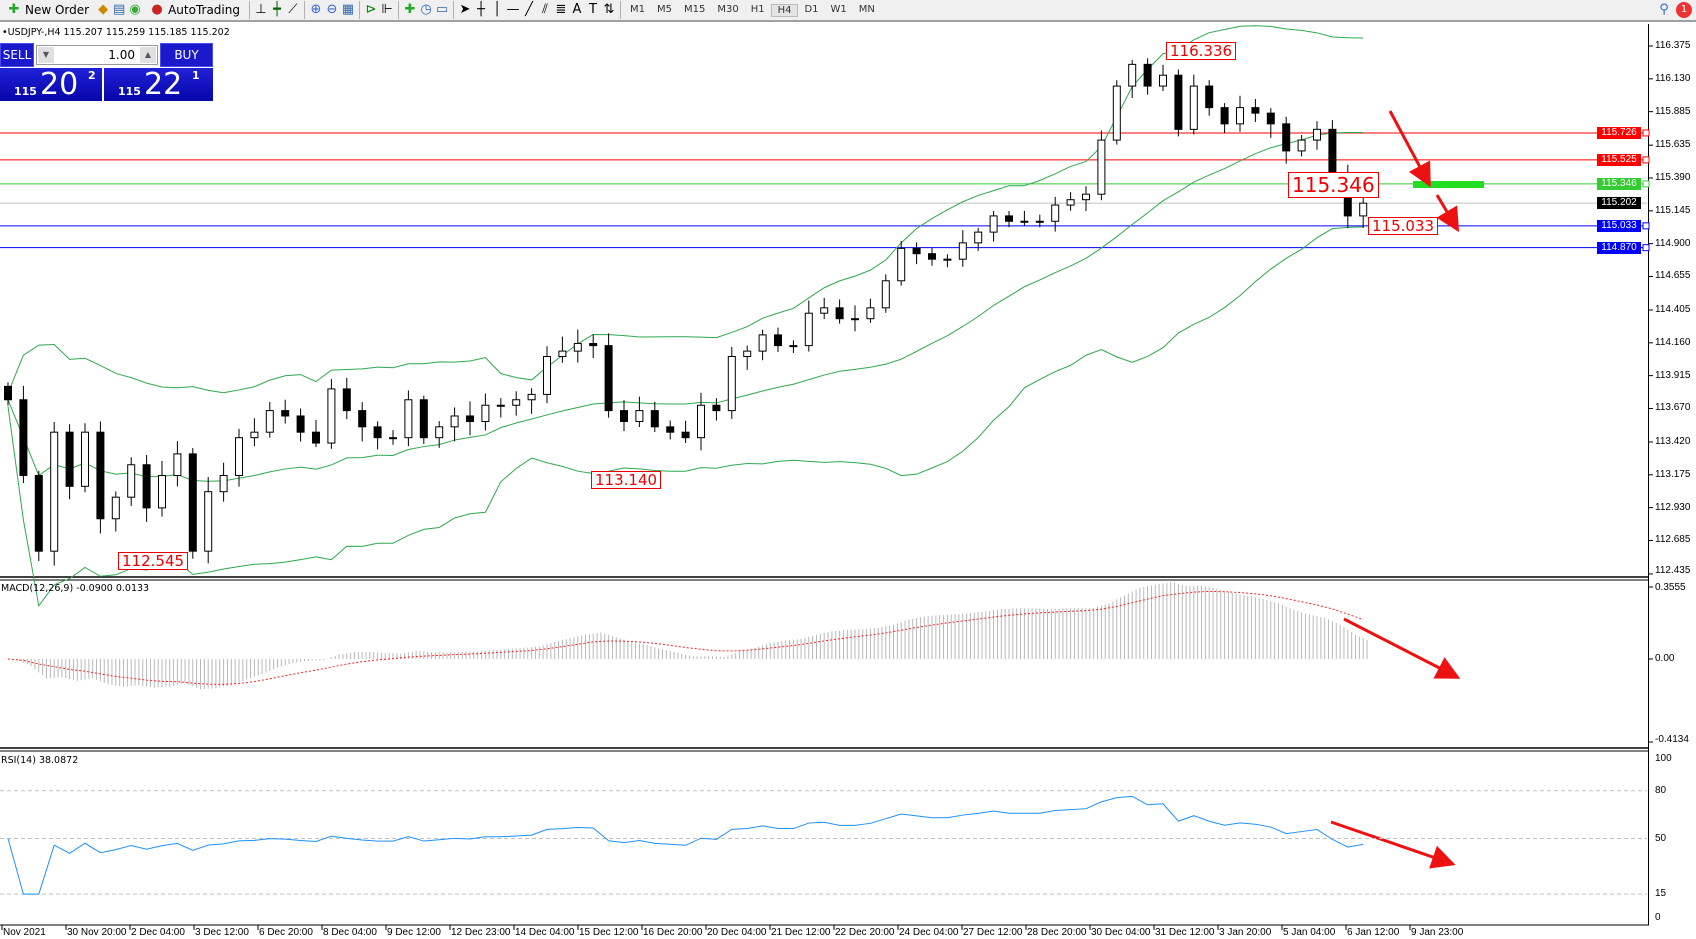 The width and height of the screenshot is (1696, 939). What do you see at coordinates (1673, 474) in the screenshot?
I see `price-axis-label: 113.175` at bounding box center [1673, 474].